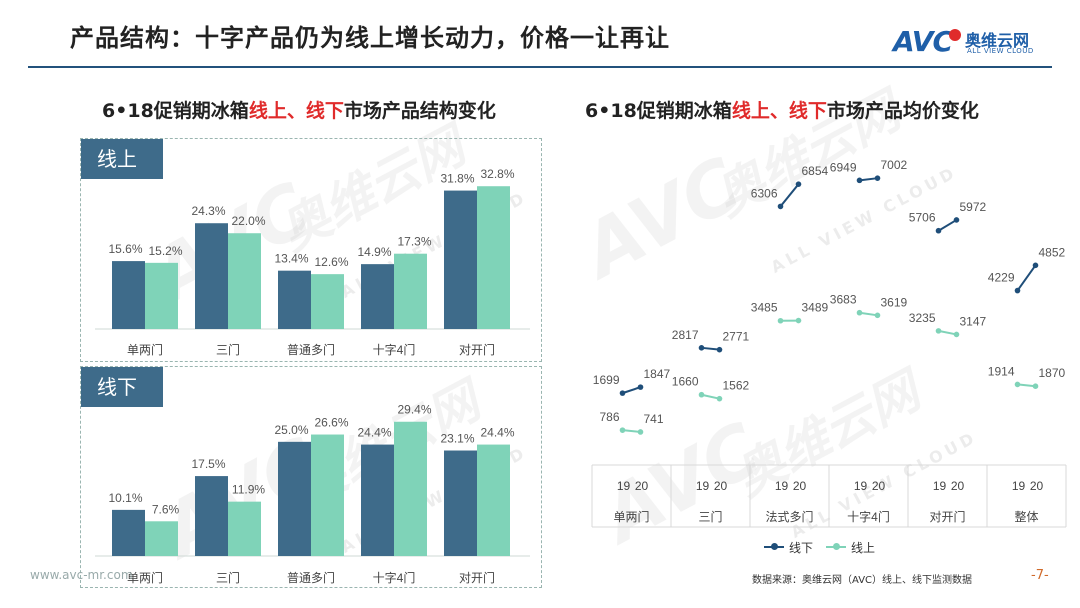 The height and width of the screenshot is (608, 1080). I want to click on offline-data-label: 7.6%, so click(166, 509).